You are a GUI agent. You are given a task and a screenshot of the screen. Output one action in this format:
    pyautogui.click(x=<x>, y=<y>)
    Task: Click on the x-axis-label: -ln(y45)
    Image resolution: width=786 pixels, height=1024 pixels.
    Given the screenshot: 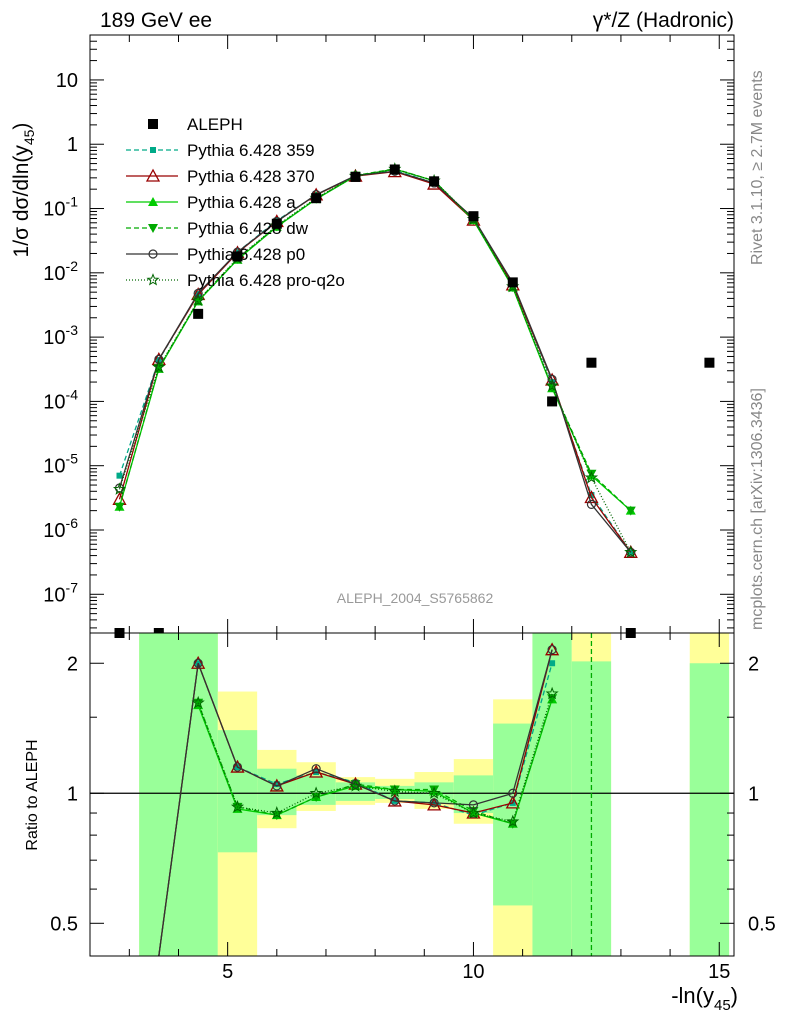 What is the action you would take?
    pyautogui.click(x=704, y=998)
    